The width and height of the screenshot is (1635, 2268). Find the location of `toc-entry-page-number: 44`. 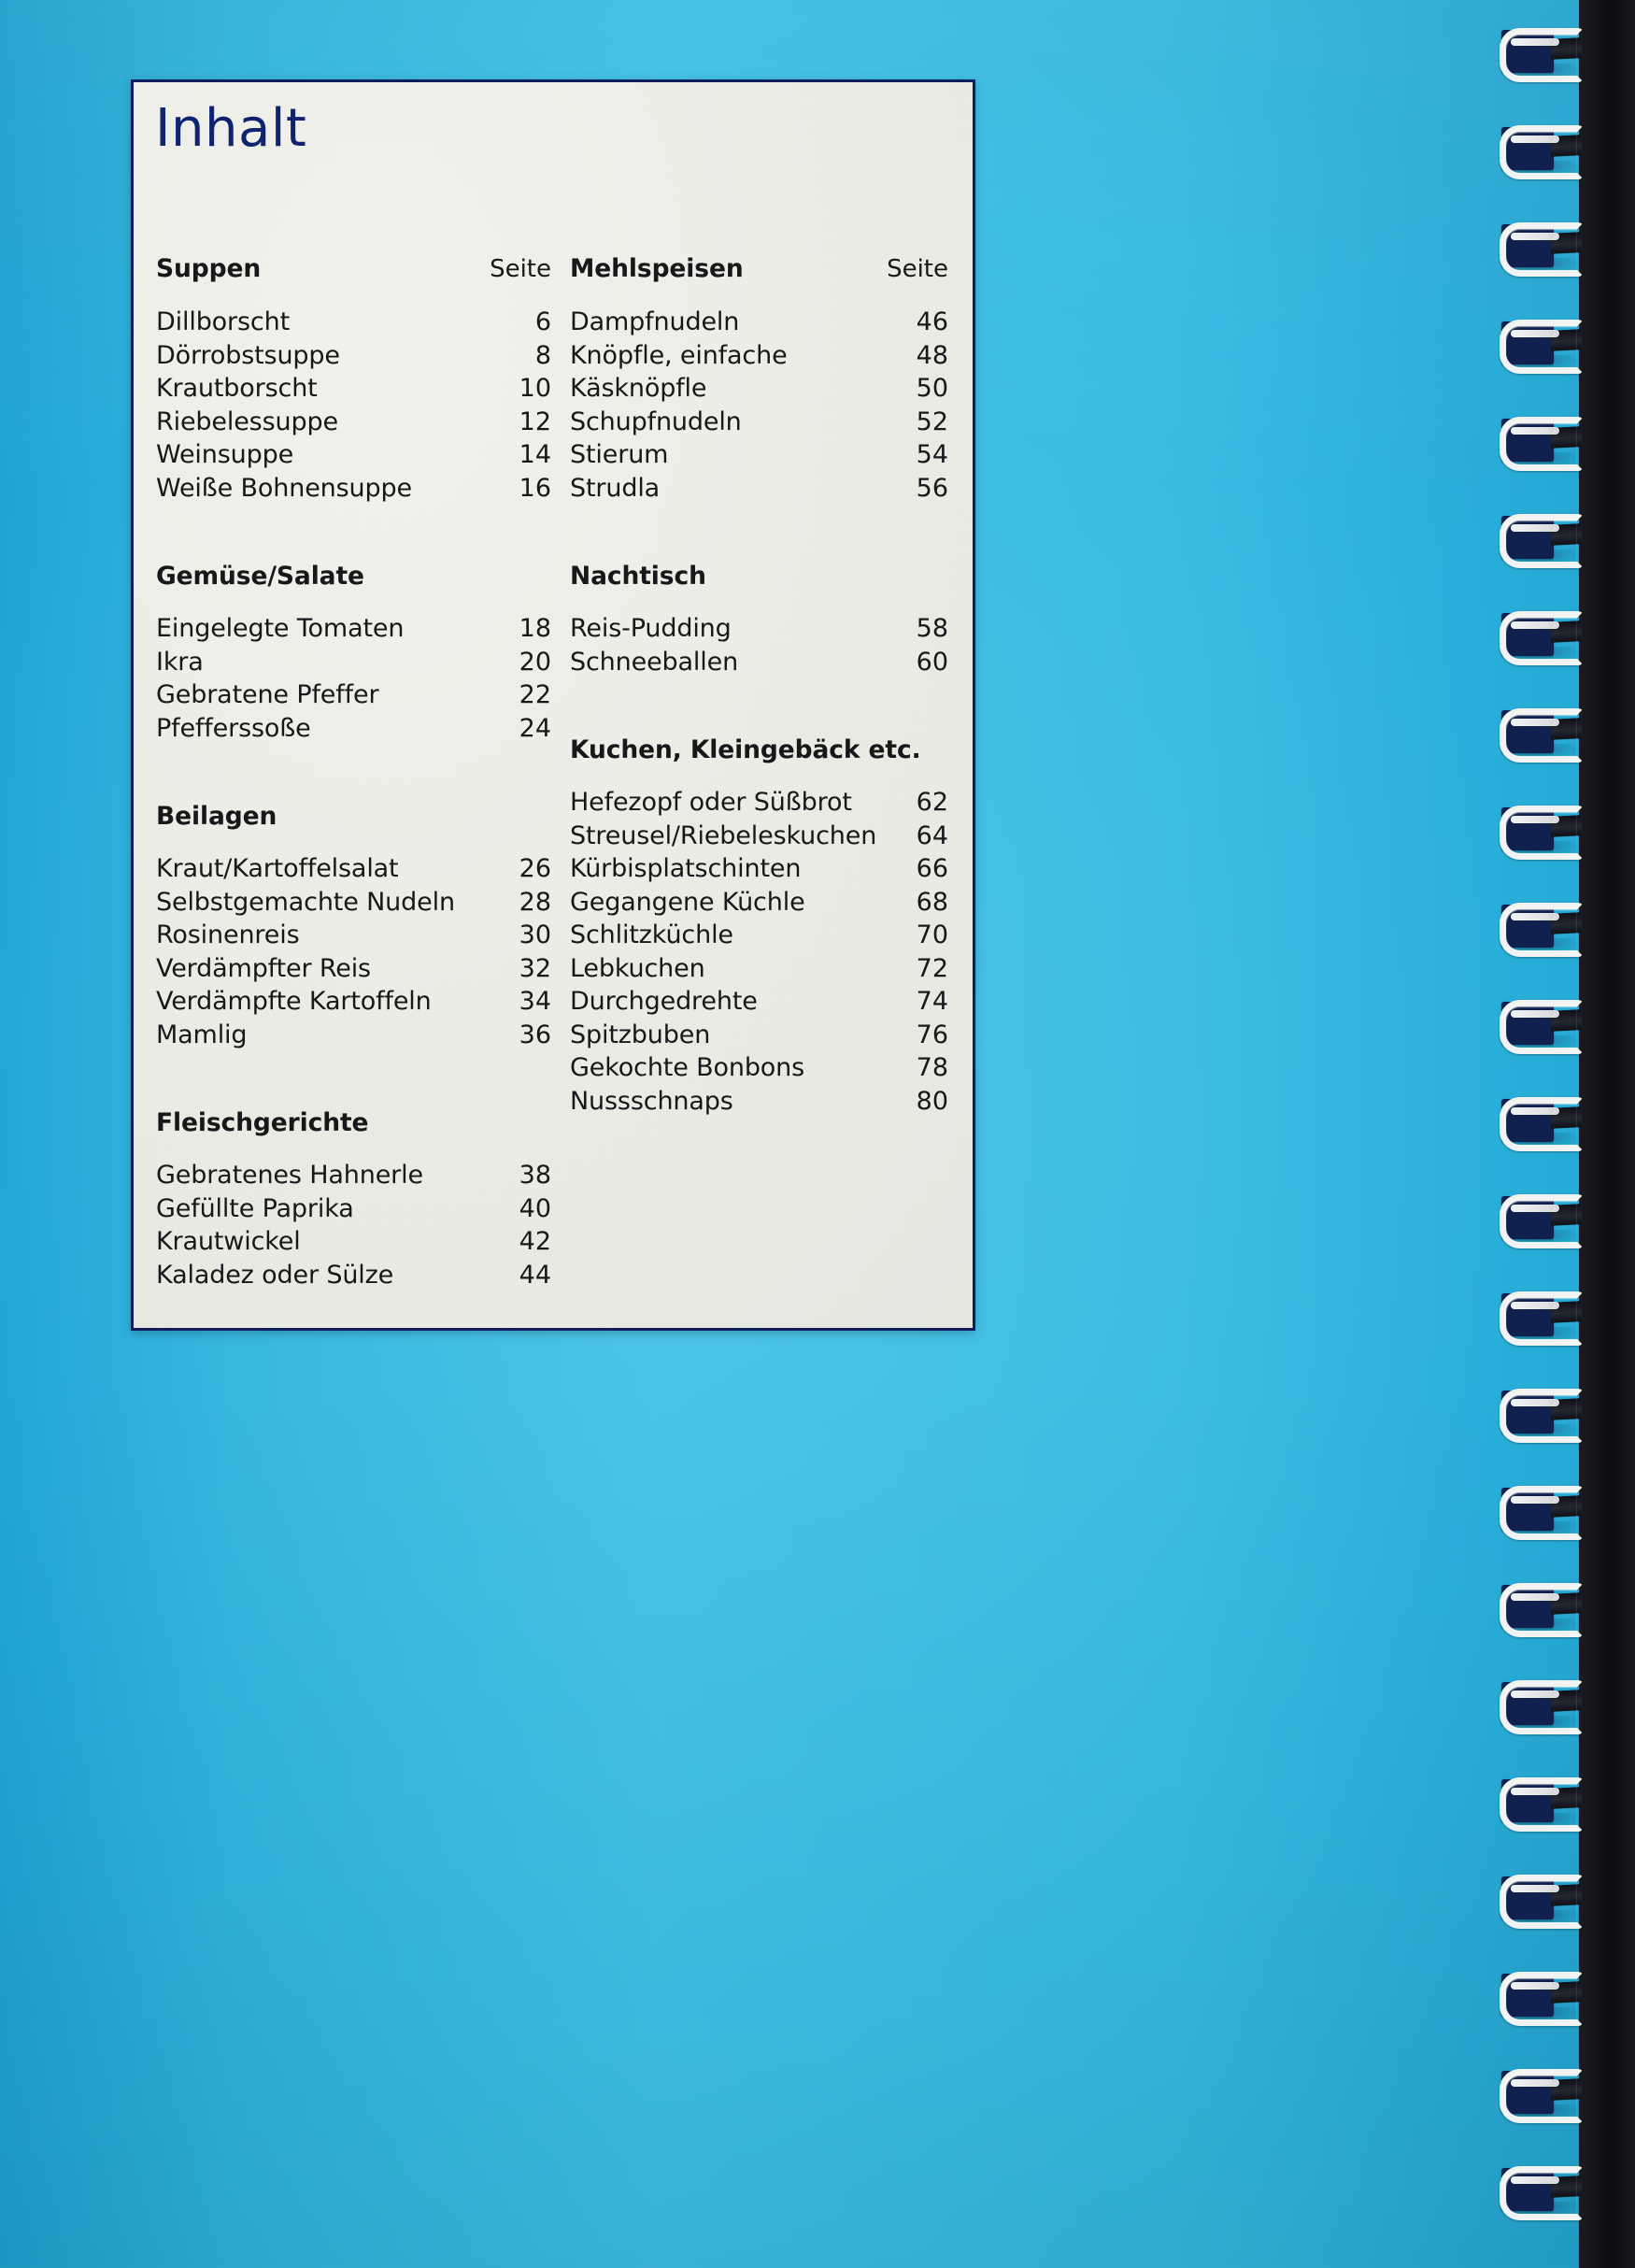

toc-entry-page-number: 44 is located at coordinates (535, 1275).